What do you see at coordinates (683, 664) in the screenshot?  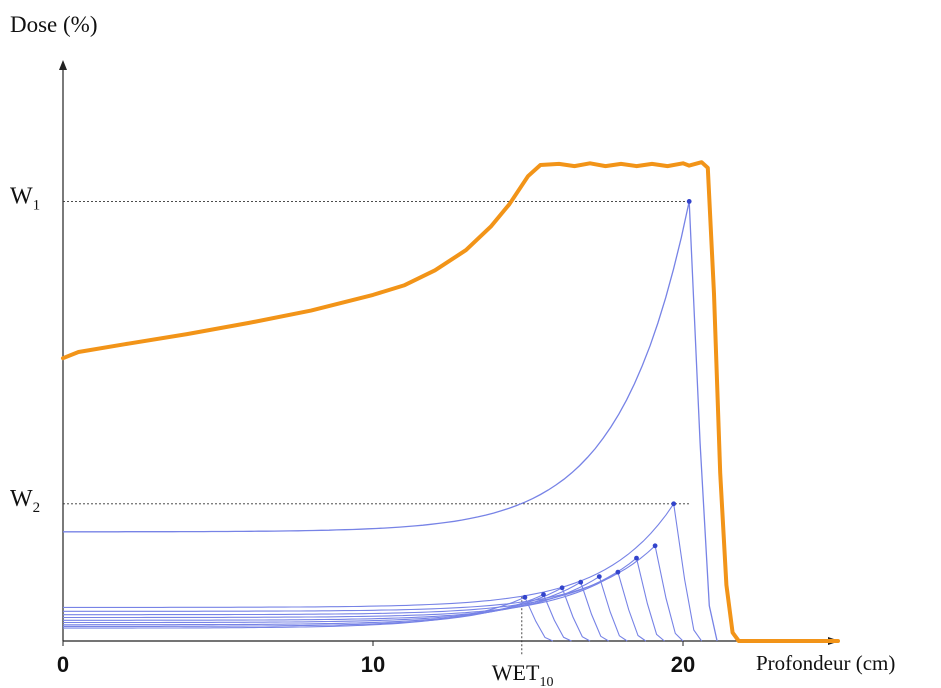 I see `x-tick-label: 20` at bounding box center [683, 664].